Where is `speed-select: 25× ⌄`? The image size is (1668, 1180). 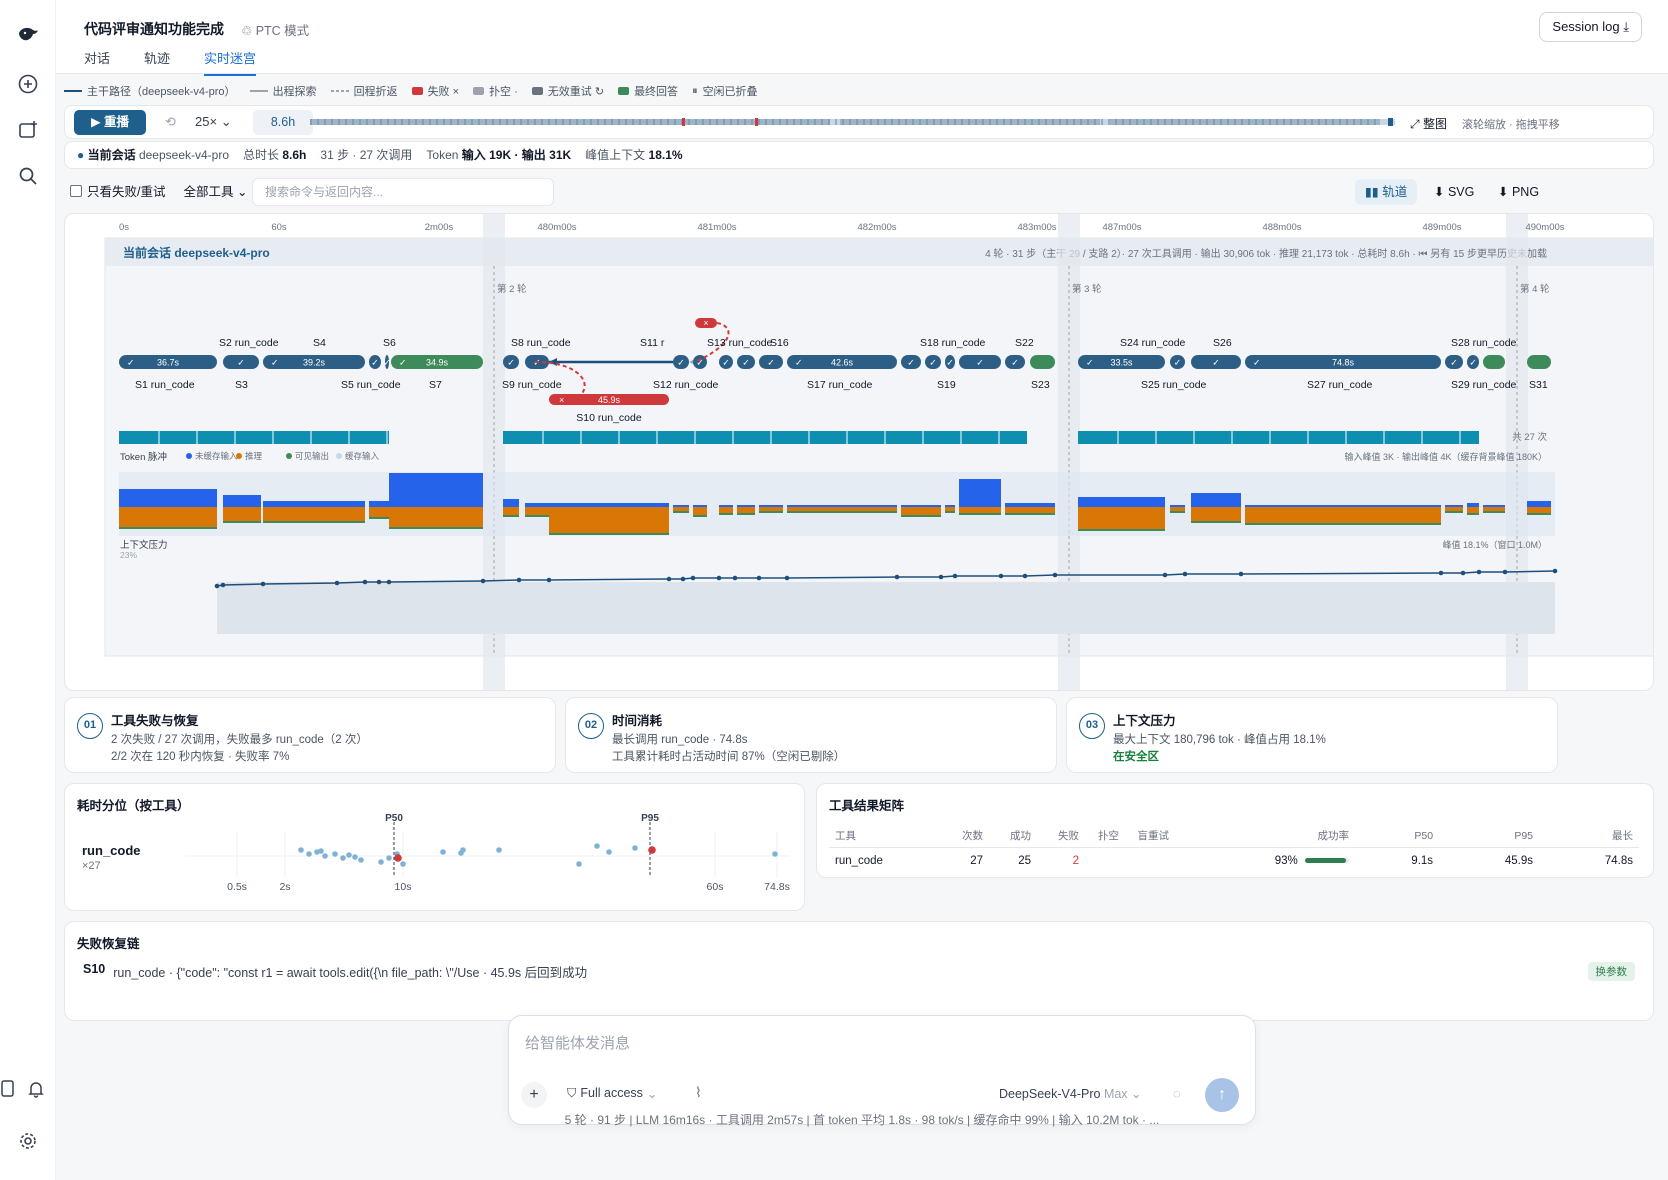
speed-select: 25× ⌄ is located at coordinates (213, 122).